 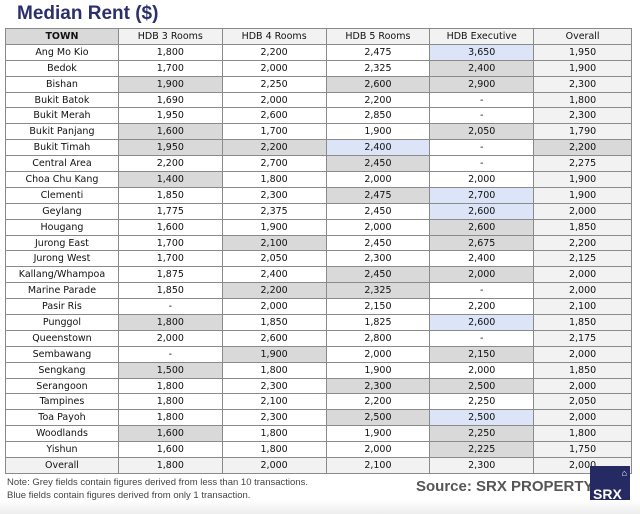 I want to click on header-hdb-5-rooms: HDB 5 Rooms, so click(x=378, y=36).